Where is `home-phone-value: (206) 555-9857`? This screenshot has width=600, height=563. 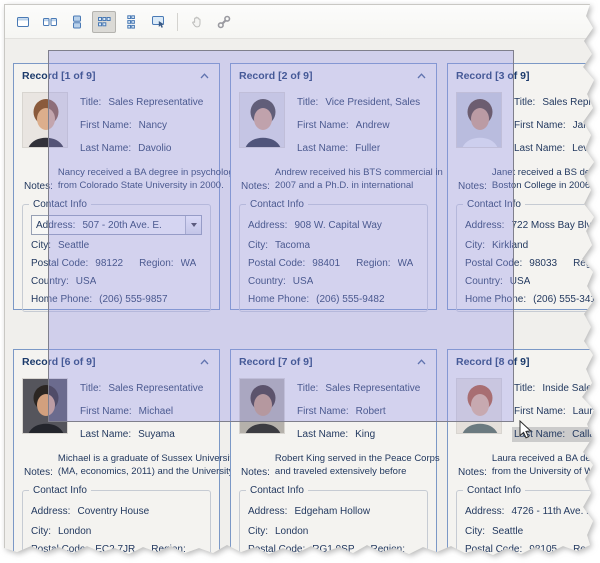 home-phone-value: (206) 555-9857 is located at coordinates (133, 299).